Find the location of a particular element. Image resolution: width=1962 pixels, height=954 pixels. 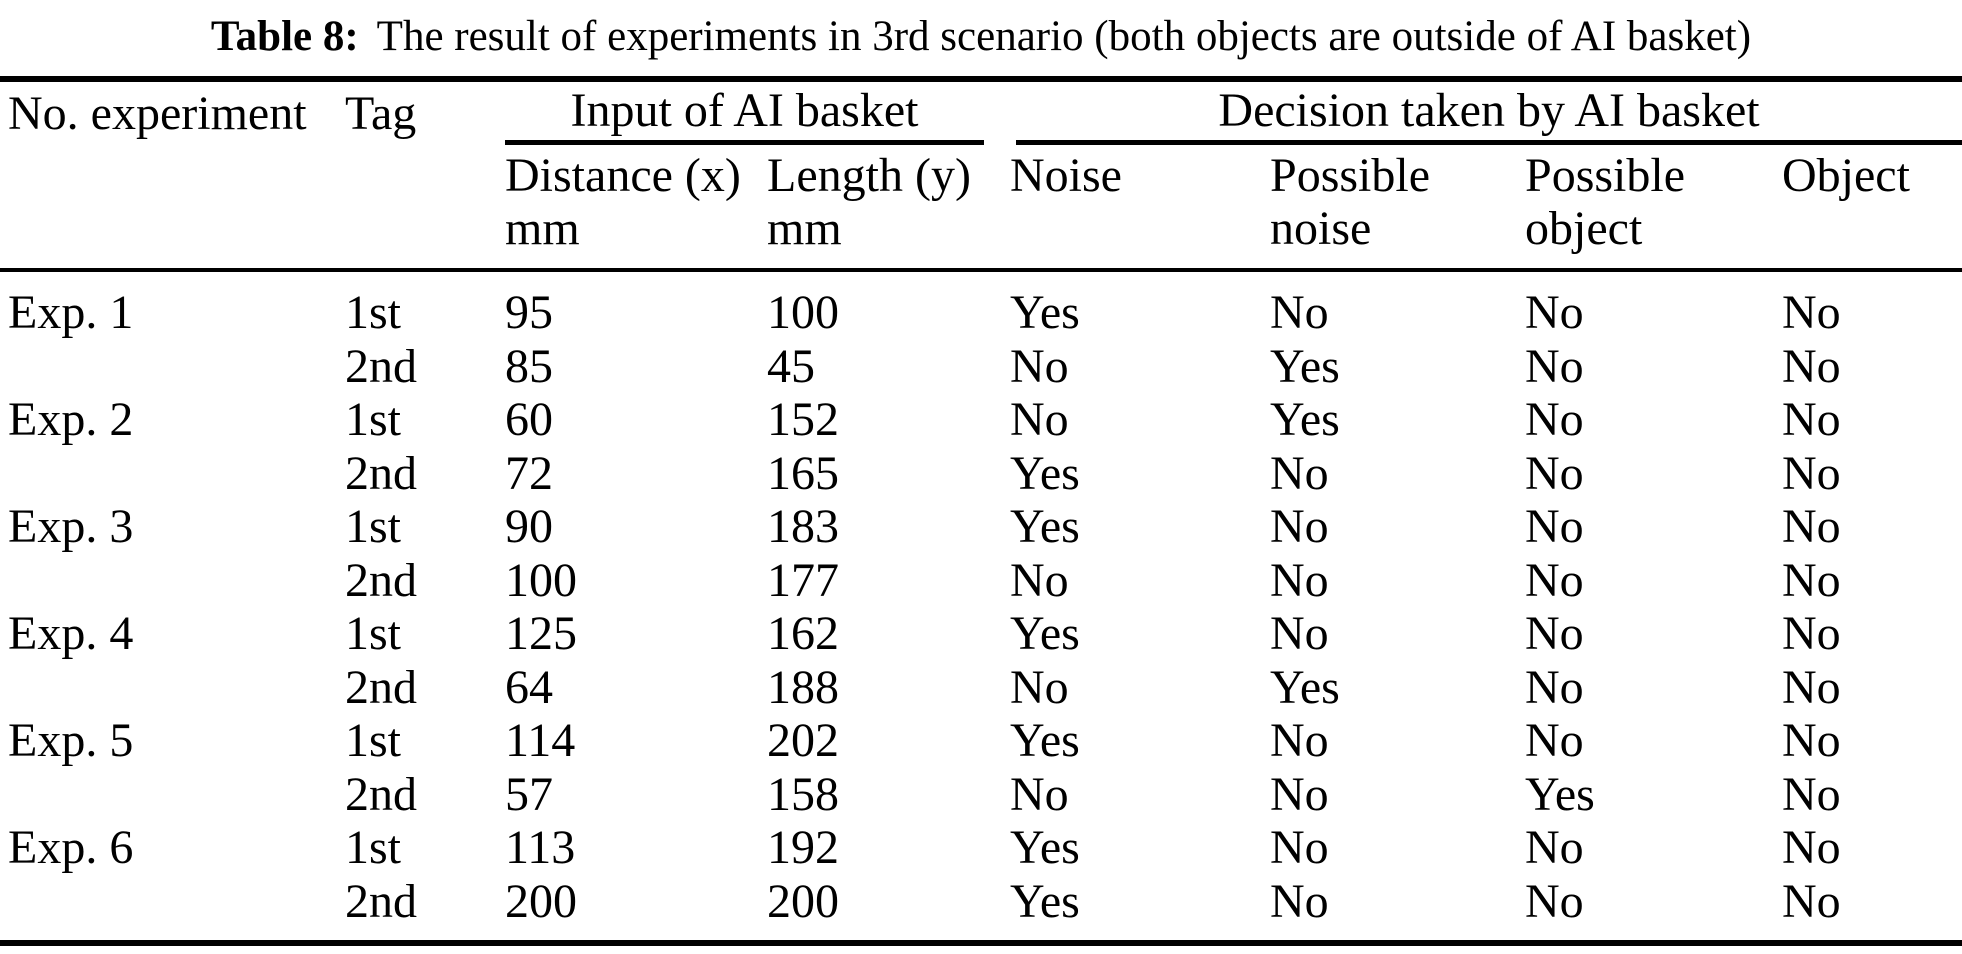

col-header-possible-noise: Possible noise is located at coordinates (1397, 207).